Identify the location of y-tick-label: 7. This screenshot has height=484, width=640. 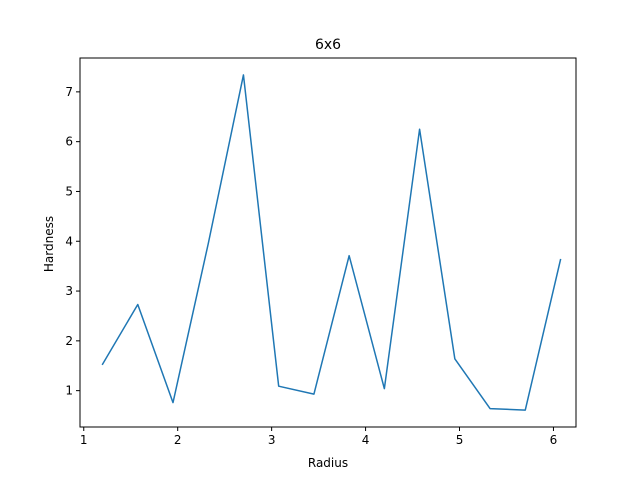
(69, 92).